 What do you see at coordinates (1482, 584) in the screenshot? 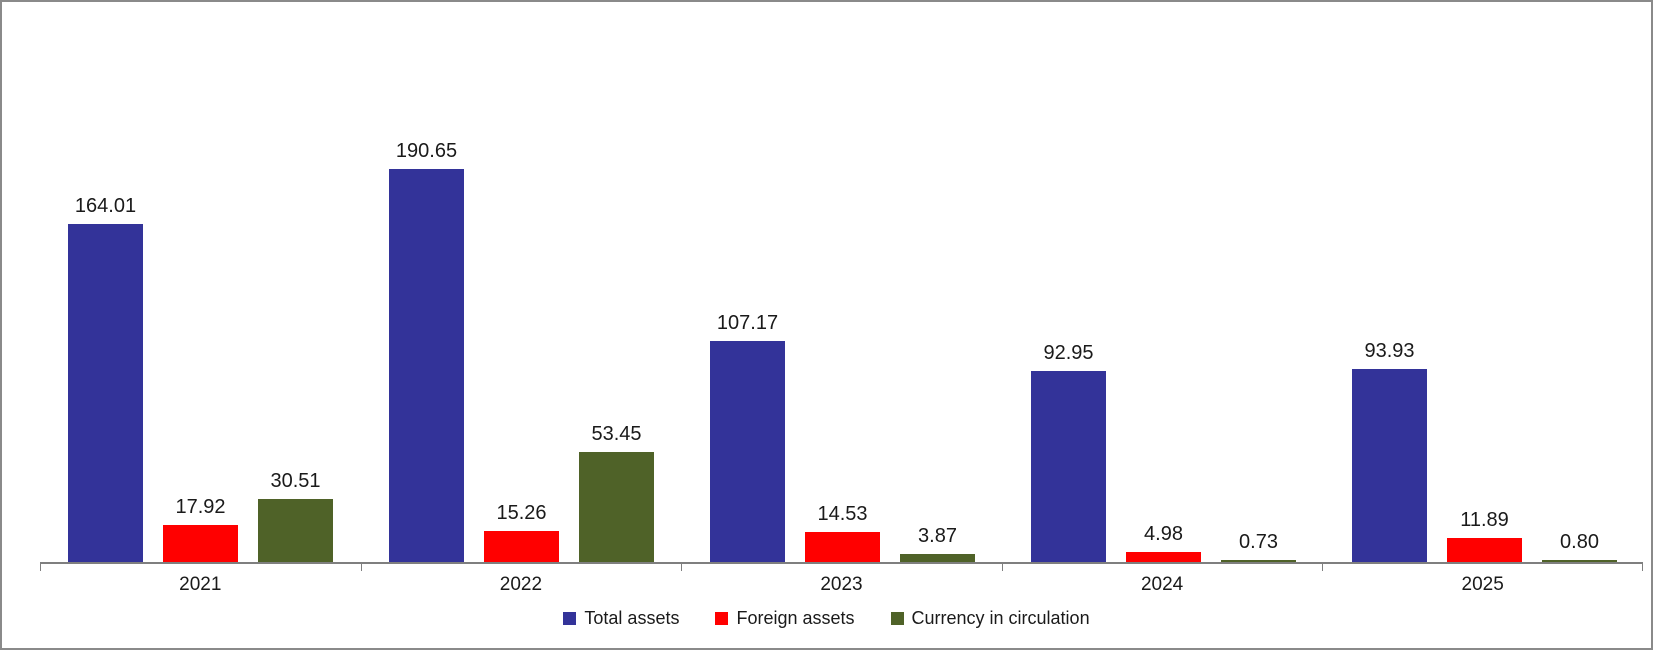
I see `category-label: 2025` at bounding box center [1482, 584].